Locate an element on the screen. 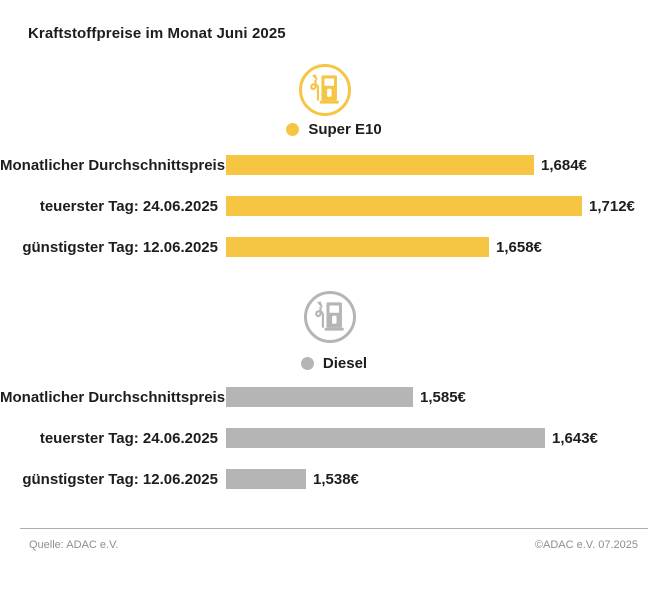 This screenshot has width=668, height=591. value-label-diesel-min: 1,538€ is located at coordinates (336, 479).